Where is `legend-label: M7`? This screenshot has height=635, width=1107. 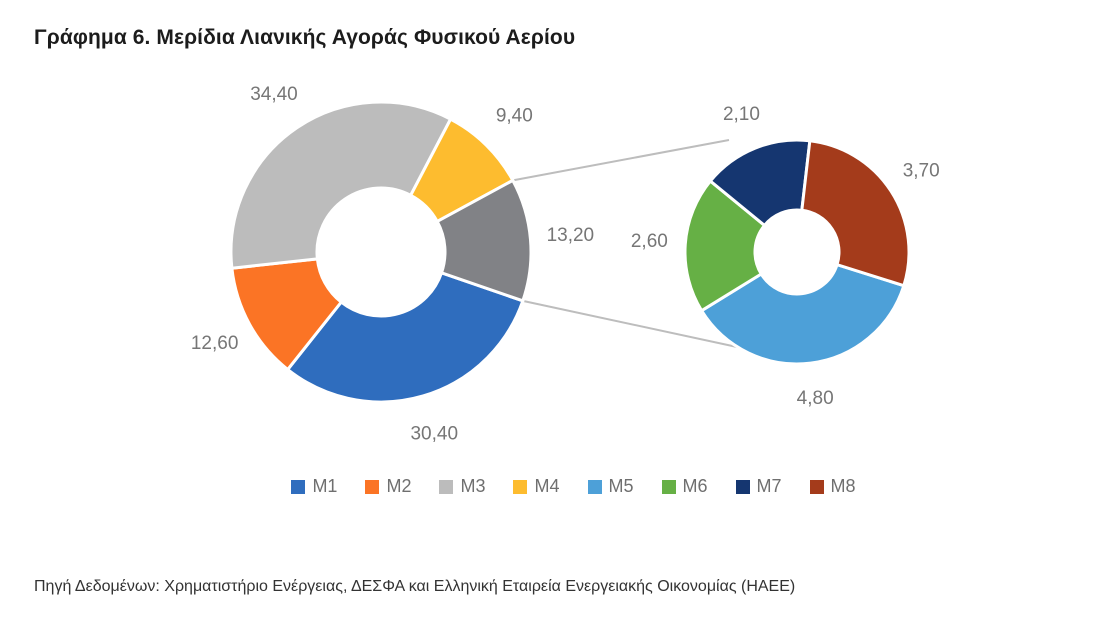 legend-label: M7 is located at coordinates (769, 486).